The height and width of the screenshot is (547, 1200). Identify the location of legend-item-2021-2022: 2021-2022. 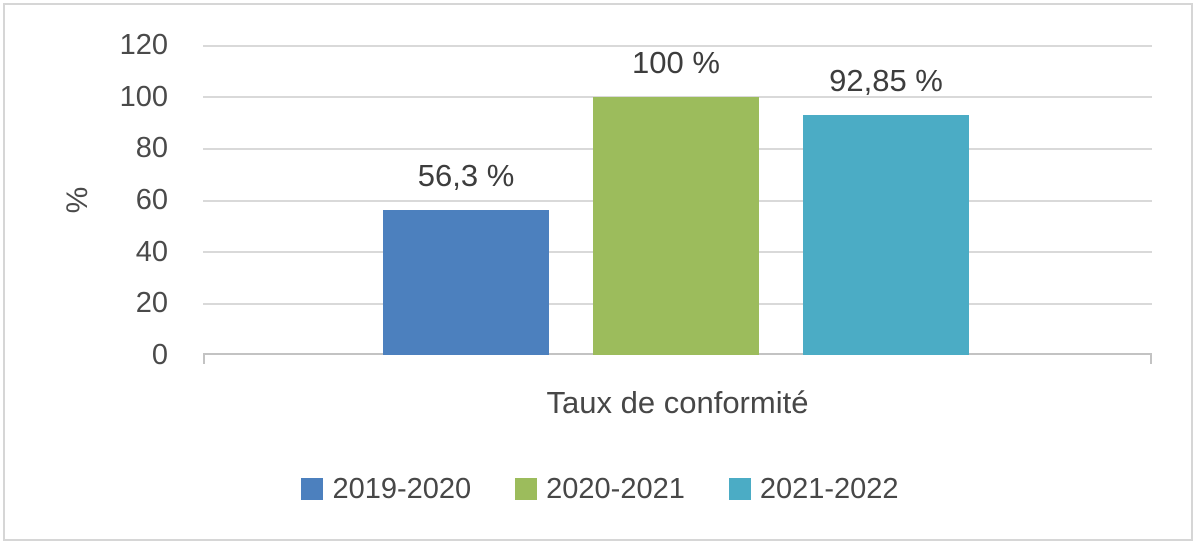
(813, 489).